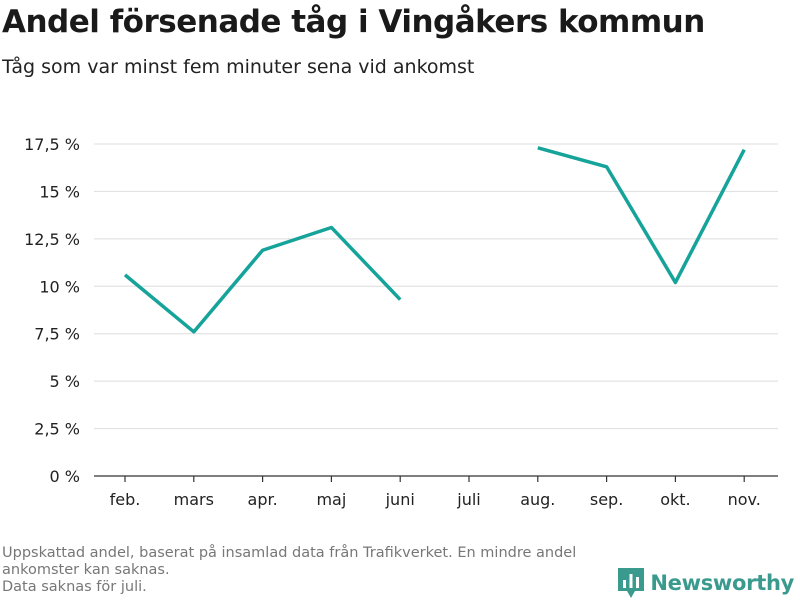  What do you see at coordinates (59, 191) in the screenshot?
I see `y-tick-label: 15 %` at bounding box center [59, 191].